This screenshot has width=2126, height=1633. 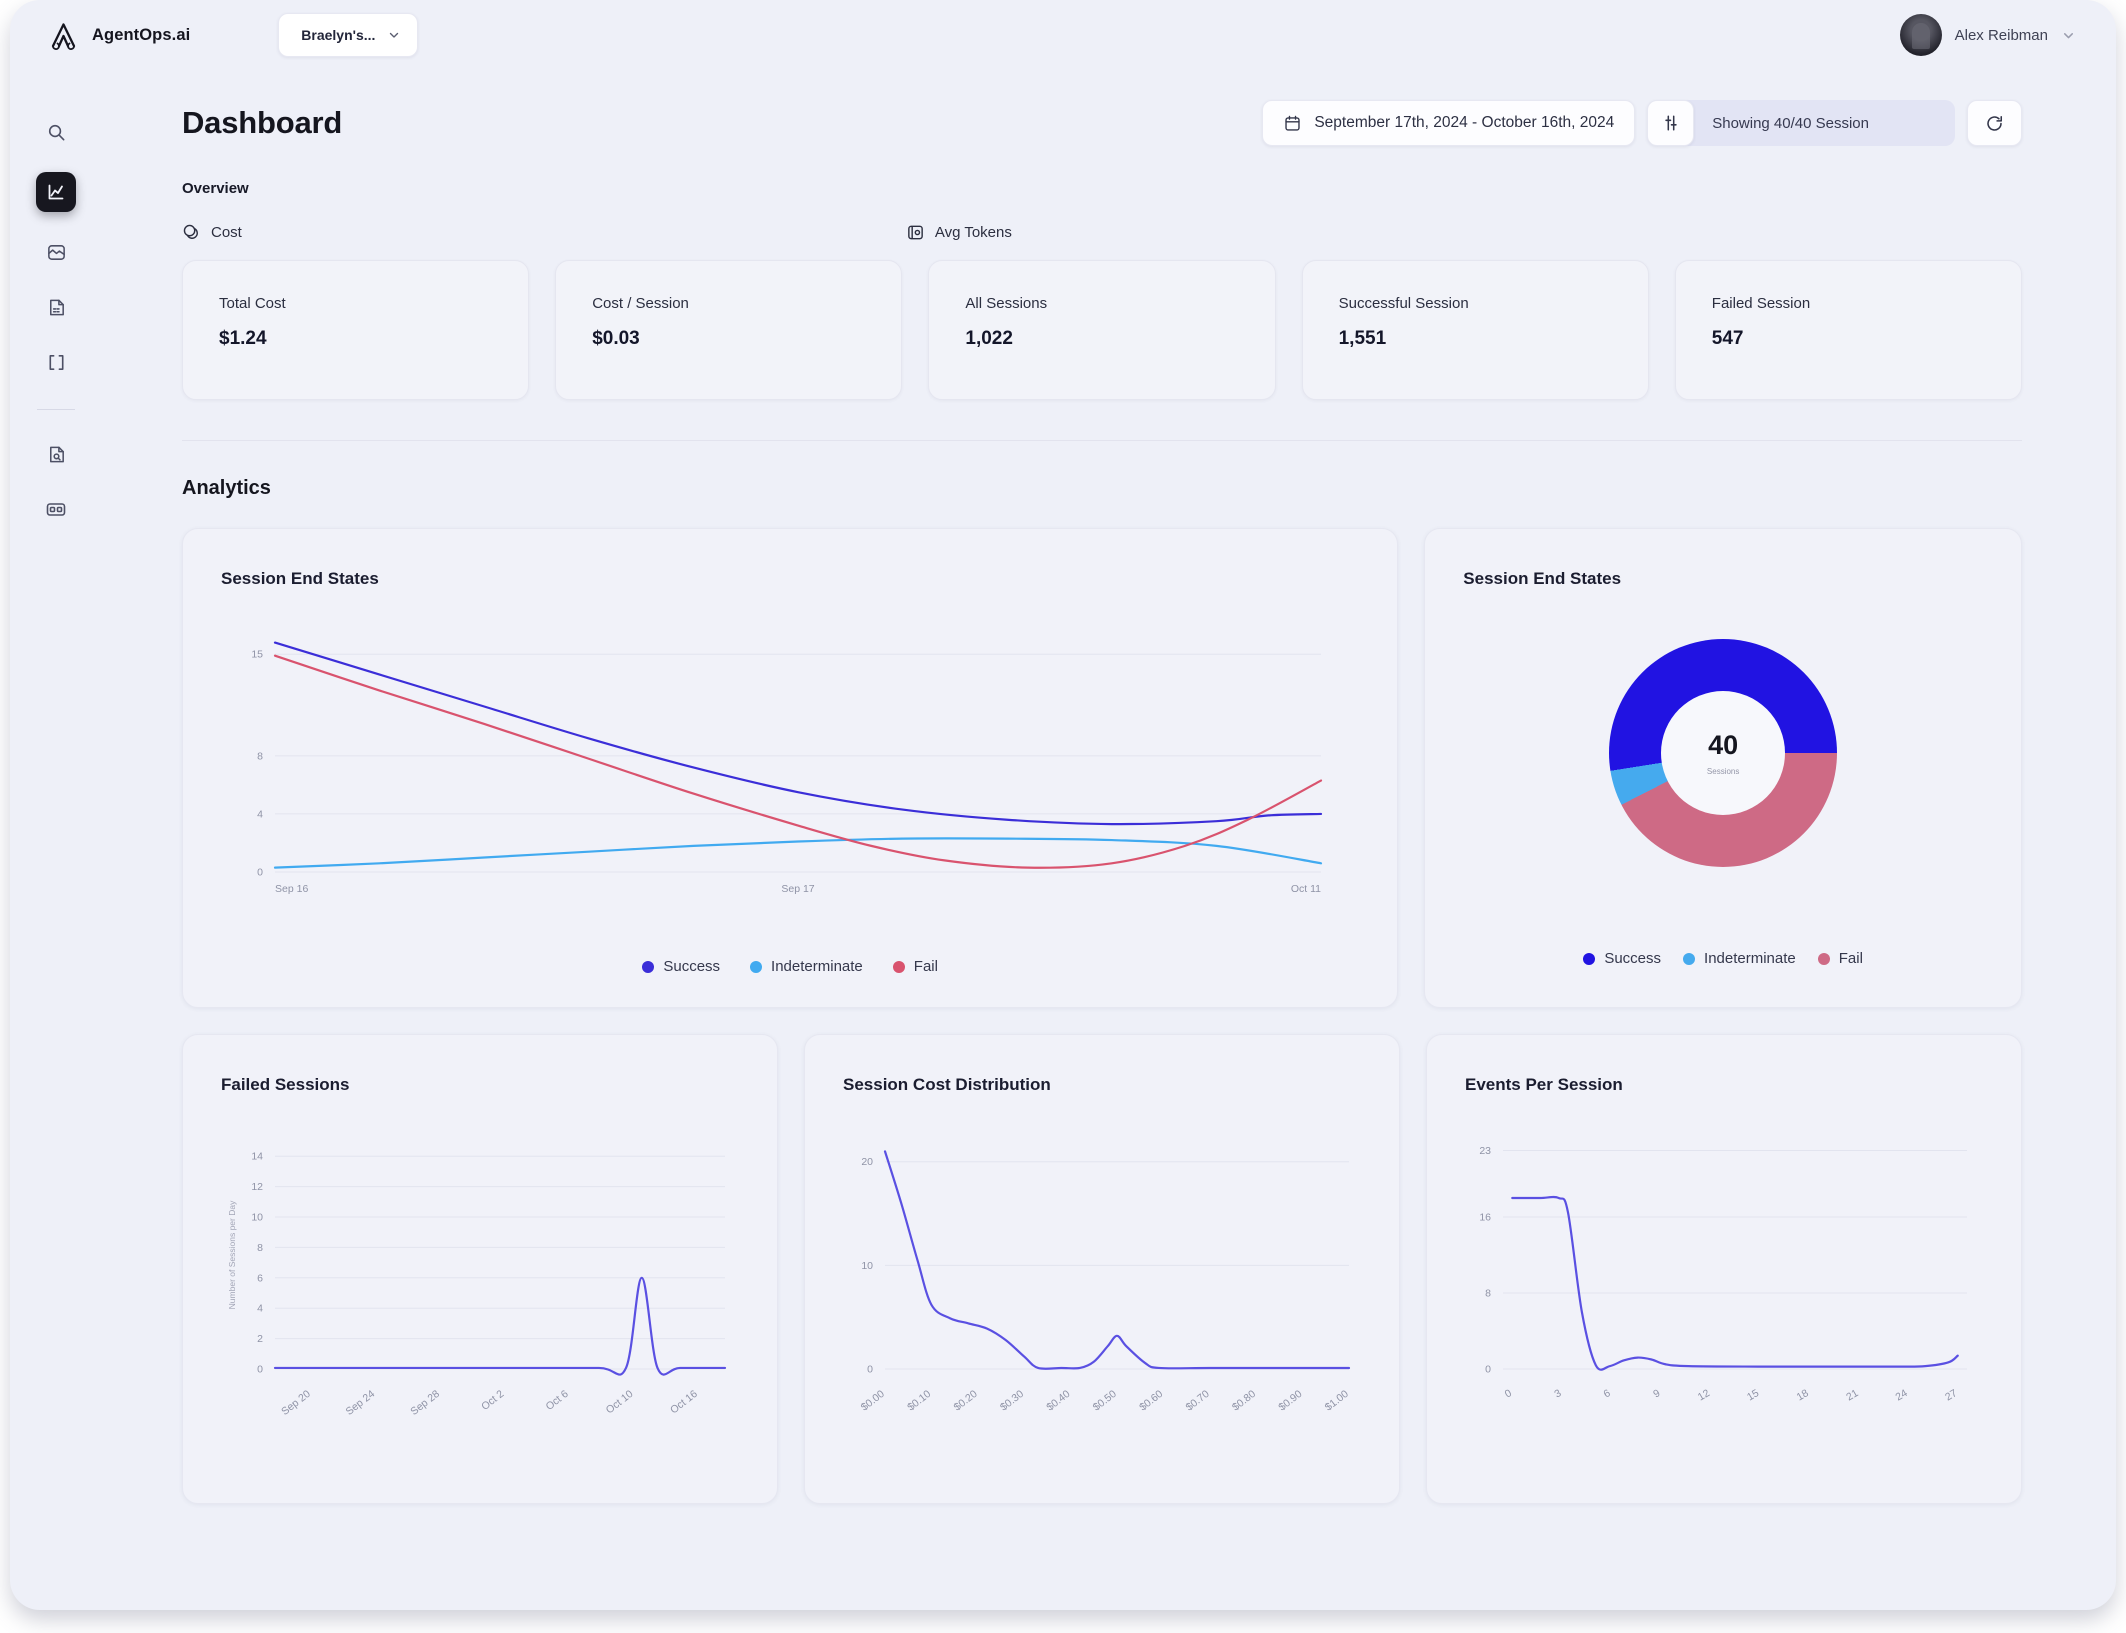 What do you see at coordinates (56, 362) in the screenshot?
I see `sidebar-item-traces` at bounding box center [56, 362].